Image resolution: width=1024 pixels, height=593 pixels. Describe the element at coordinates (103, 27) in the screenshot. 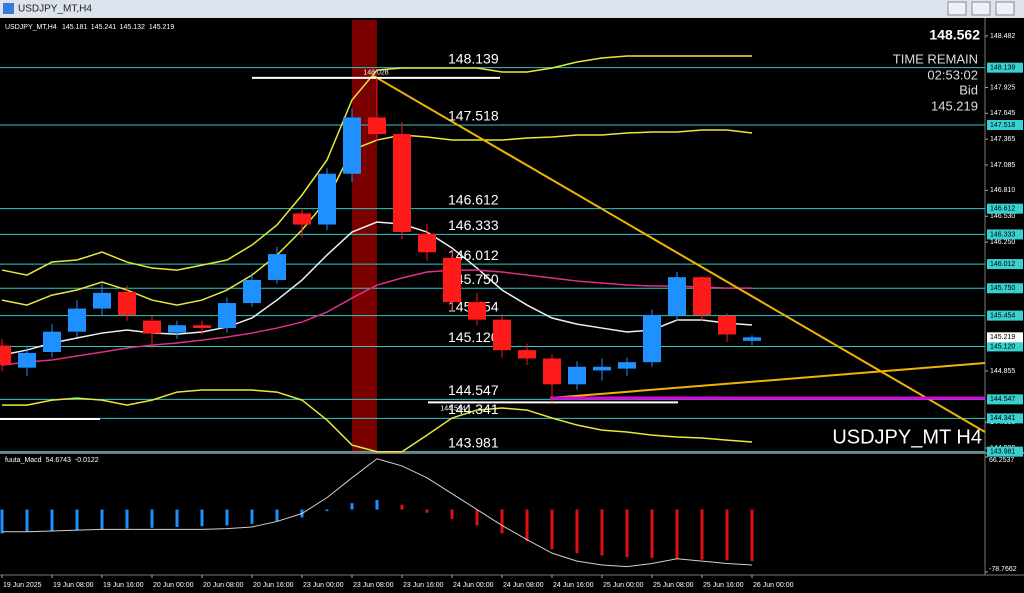

I see `header-value: 145.241` at that location.